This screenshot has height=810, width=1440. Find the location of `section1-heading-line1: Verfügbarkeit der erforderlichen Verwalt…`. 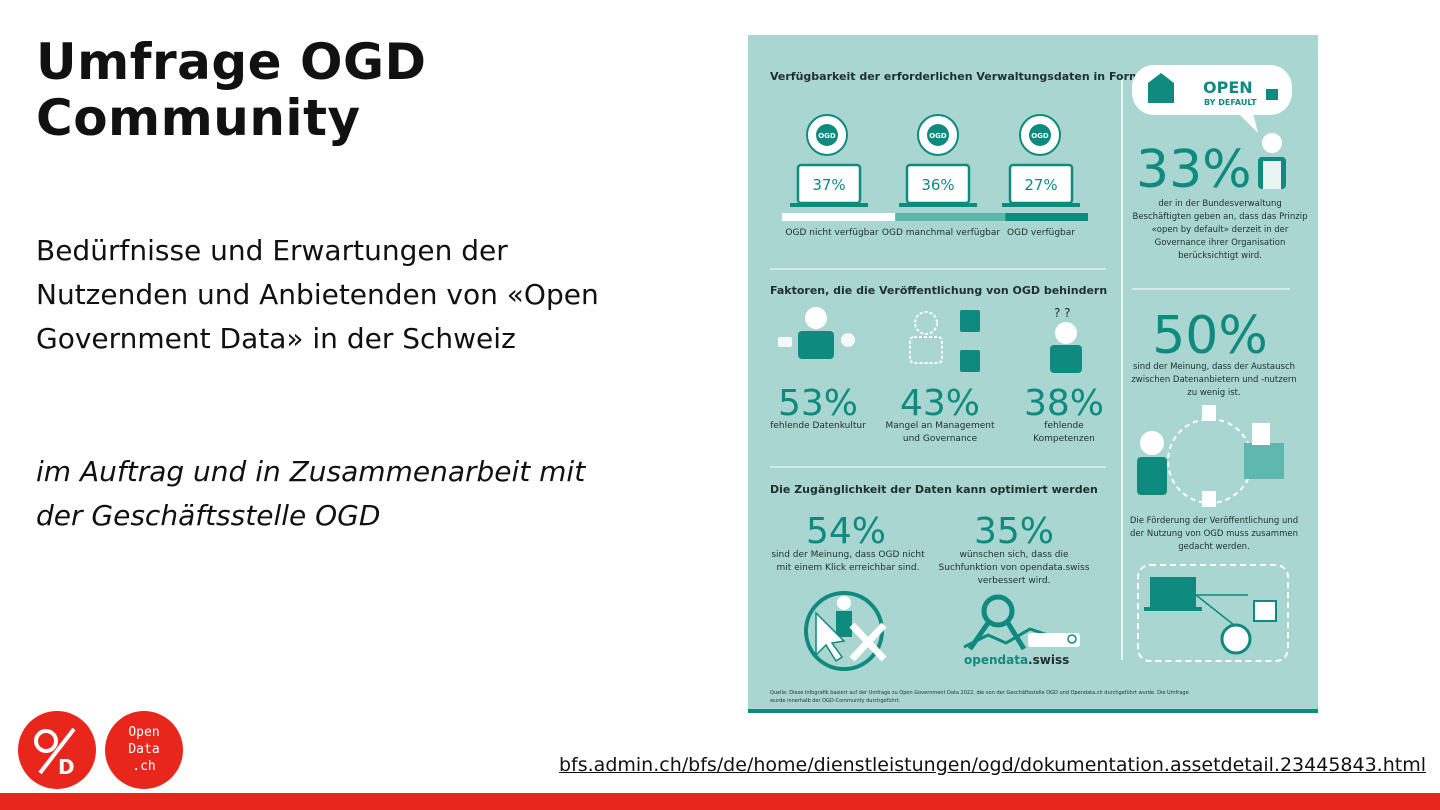

section1-heading-line1: Verfügbarkeit der erforderlichen Verwalt… is located at coordinates (984, 76).